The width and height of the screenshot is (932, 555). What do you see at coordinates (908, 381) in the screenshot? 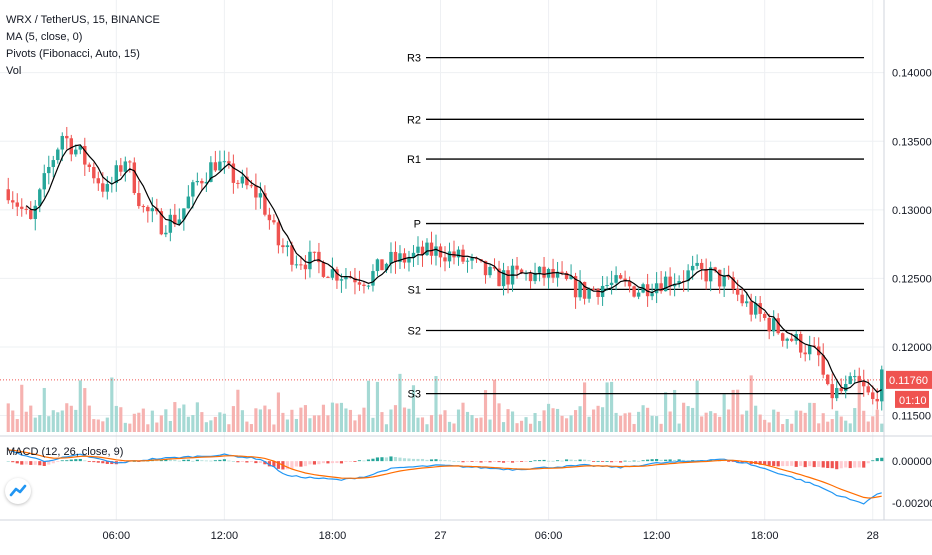
I see `current-price-label: 0.11760` at bounding box center [908, 381].